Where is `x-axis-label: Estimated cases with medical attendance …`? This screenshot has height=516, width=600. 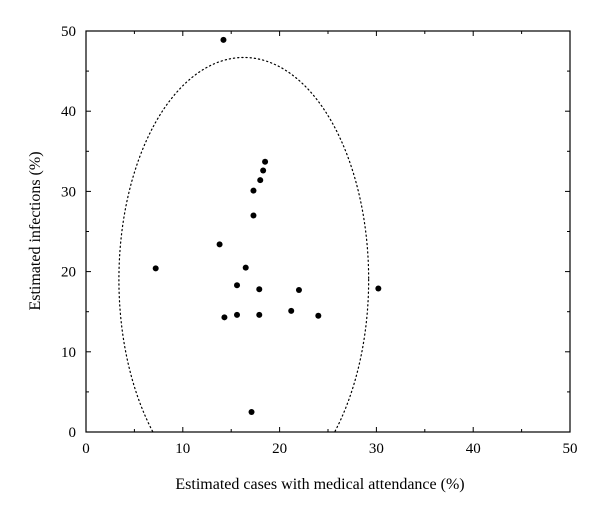 x-axis-label: Estimated cases with medical attendance … is located at coordinates (319, 484).